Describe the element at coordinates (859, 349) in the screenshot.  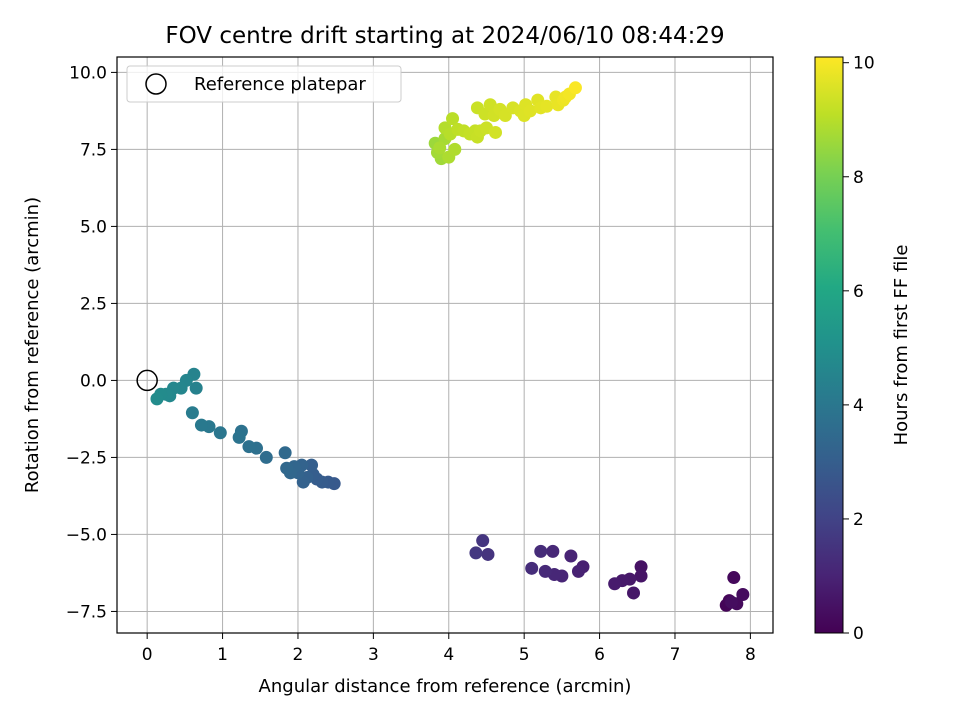
I see `colorbar-ticks: 0 2 4 6 8 10` at that location.